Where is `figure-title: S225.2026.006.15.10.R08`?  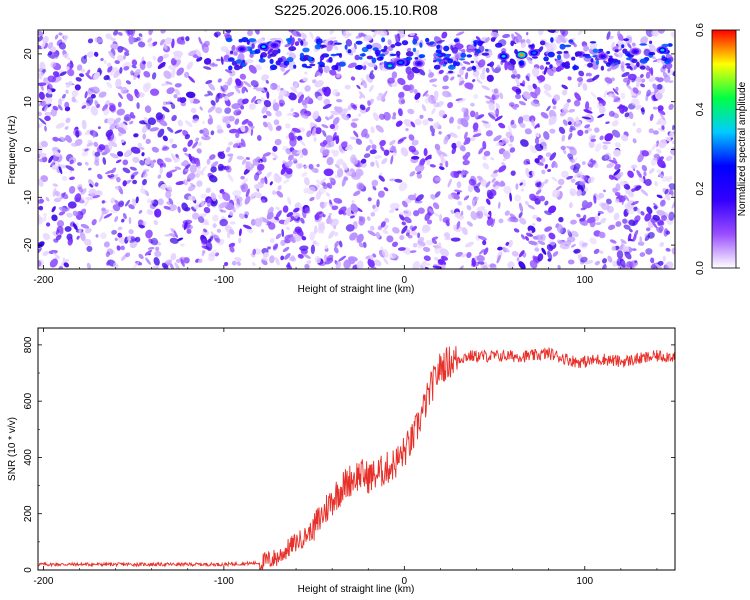 figure-title: S225.2026.006.15.10.R08 is located at coordinates (356, 10).